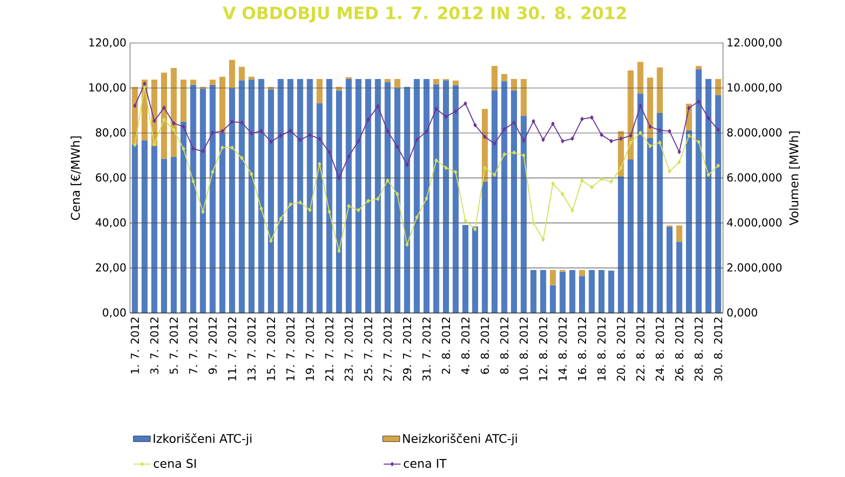  I want to click on x-tick-label: 9. 7. 2012, so click(212, 346).